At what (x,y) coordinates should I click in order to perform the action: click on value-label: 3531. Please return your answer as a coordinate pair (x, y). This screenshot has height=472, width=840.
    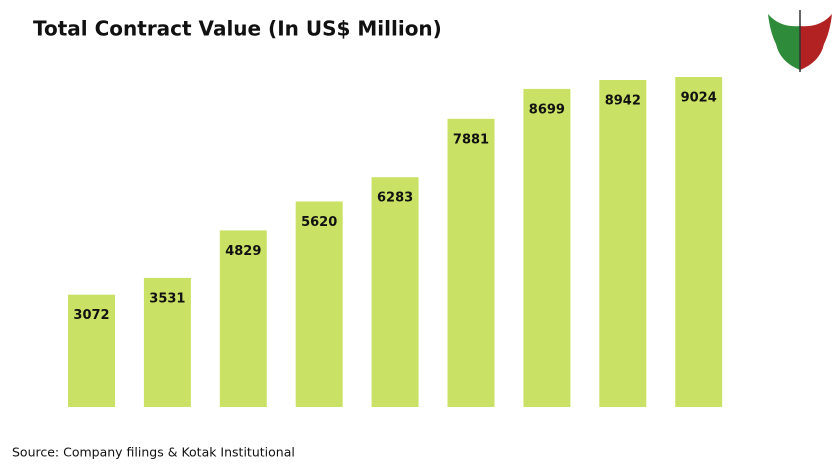
    Looking at the image, I should click on (167, 298).